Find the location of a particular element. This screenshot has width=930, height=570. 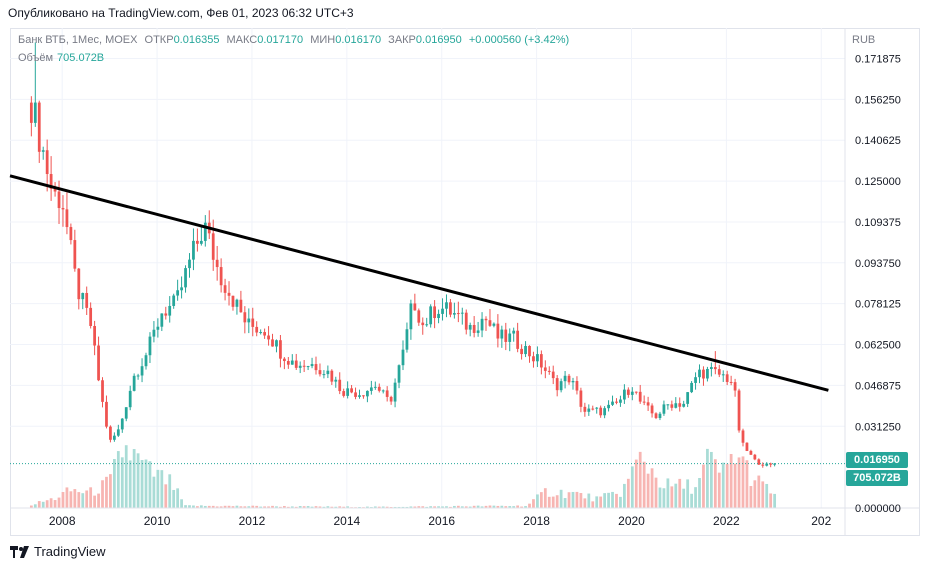

footer-brand: TradingView is located at coordinates (58, 551).